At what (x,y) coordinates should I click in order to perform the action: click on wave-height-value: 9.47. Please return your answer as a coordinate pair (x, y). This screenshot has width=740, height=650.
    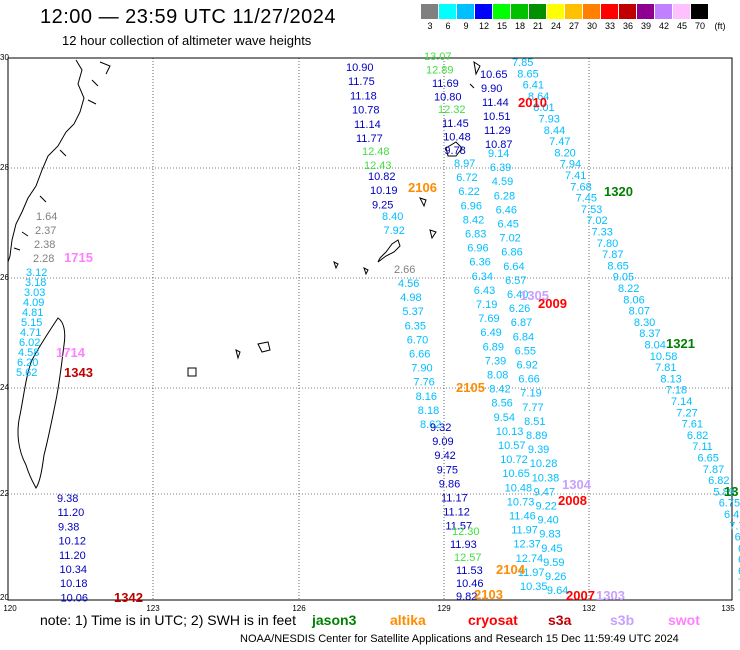
    Looking at the image, I should click on (544, 492).